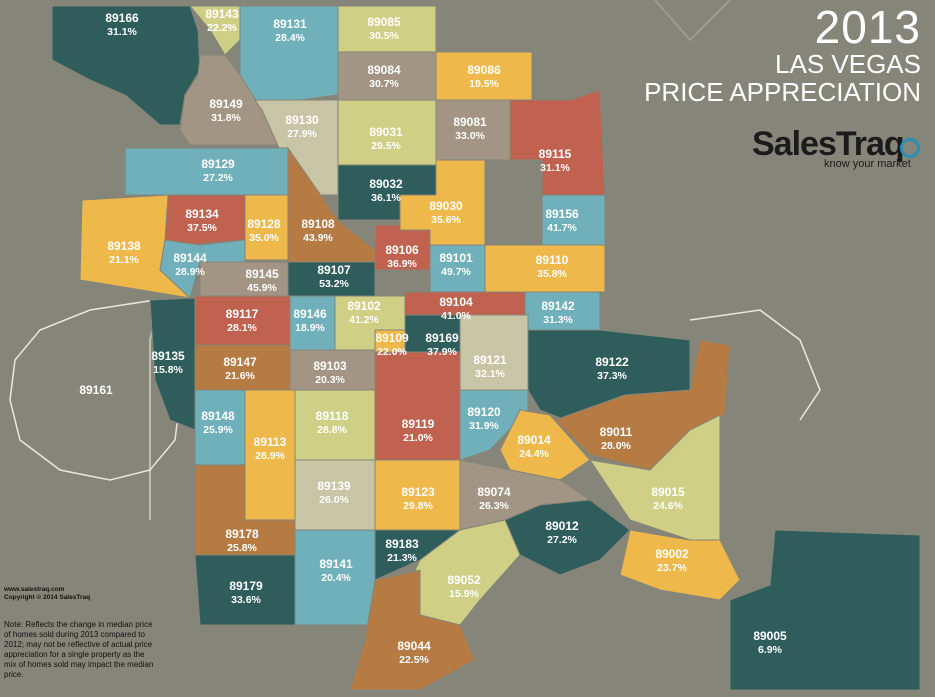 This screenshot has height=697, width=935. I want to click on zip-pct-89106: 36.9%, so click(402, 264).